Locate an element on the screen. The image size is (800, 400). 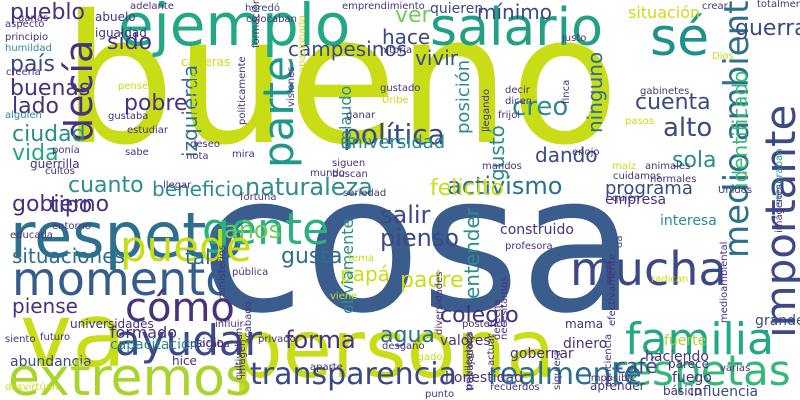
word-65: sola is located at coordinates (694, 160).